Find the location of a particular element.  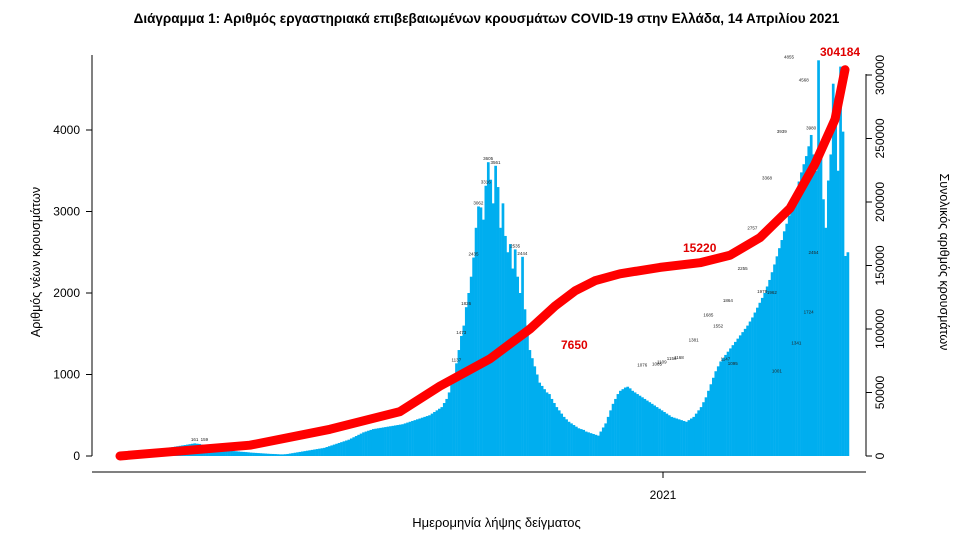

bar-value-label: 1962 is located at coordinates (772, 292).